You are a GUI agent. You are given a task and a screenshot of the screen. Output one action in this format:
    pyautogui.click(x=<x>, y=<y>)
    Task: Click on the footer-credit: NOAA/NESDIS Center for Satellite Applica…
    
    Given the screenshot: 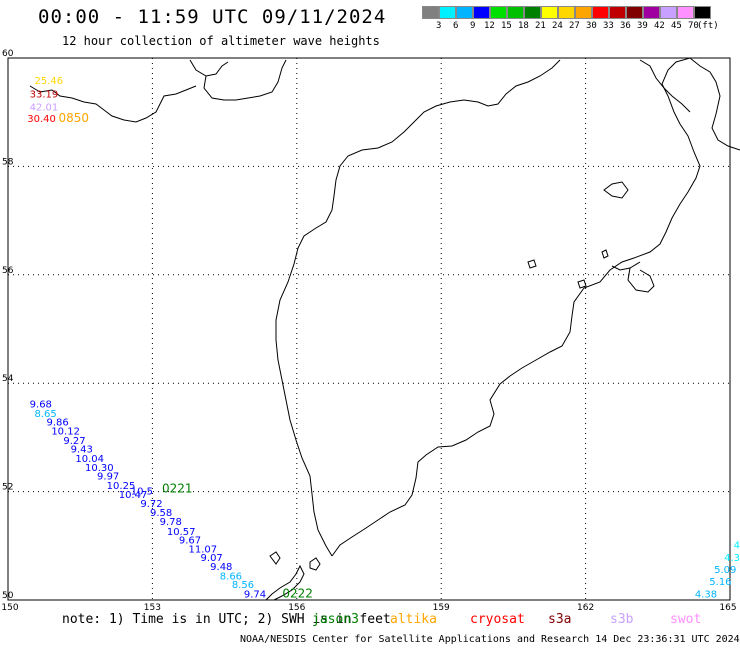 What is the action you would take?
    pyautogui.click(x=490, y=639)
    